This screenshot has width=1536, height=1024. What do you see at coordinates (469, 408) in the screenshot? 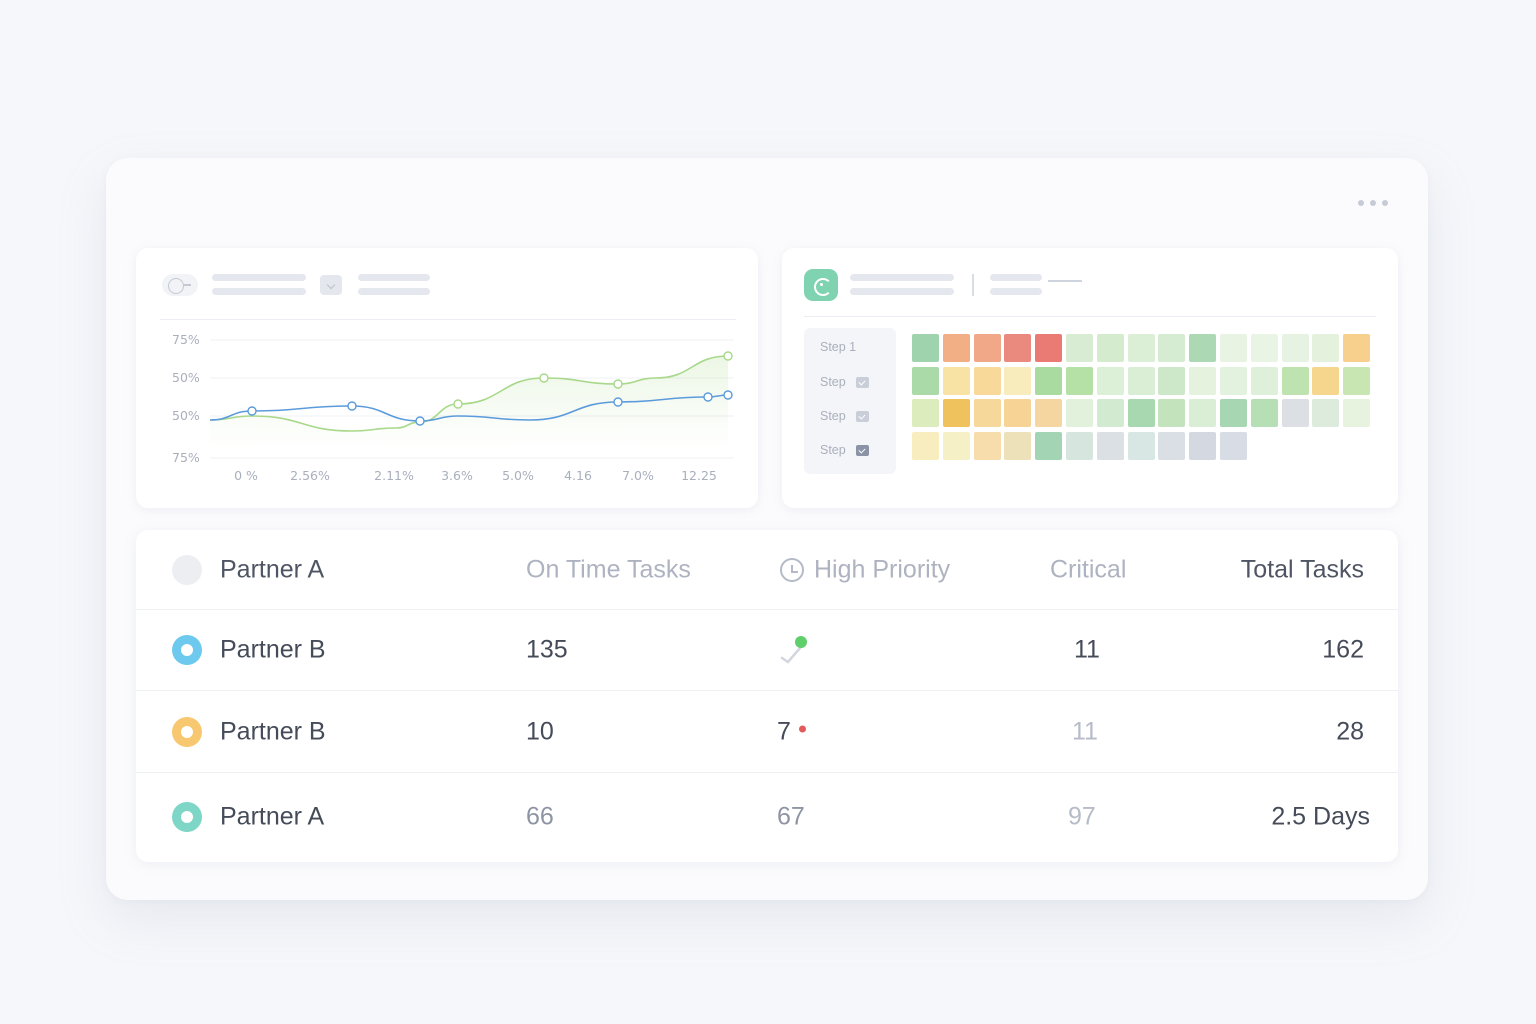
I see `blue-series-line` at bounding box center [469, 408].